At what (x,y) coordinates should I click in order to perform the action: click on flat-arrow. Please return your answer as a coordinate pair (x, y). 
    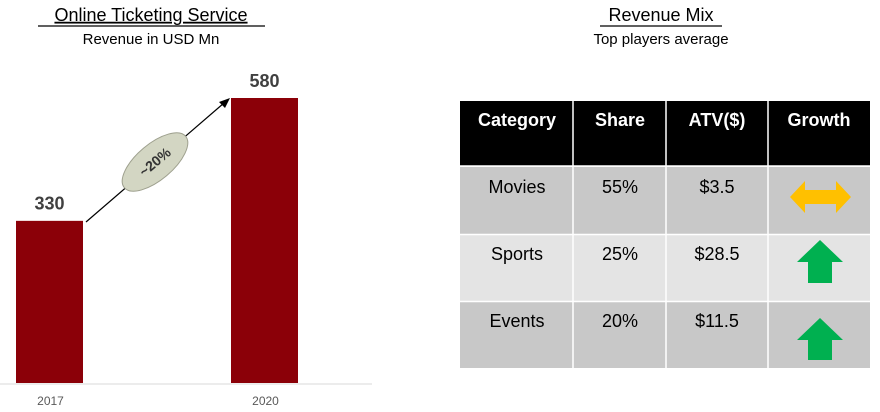
    Looking at the image, I should click on (820, 197).